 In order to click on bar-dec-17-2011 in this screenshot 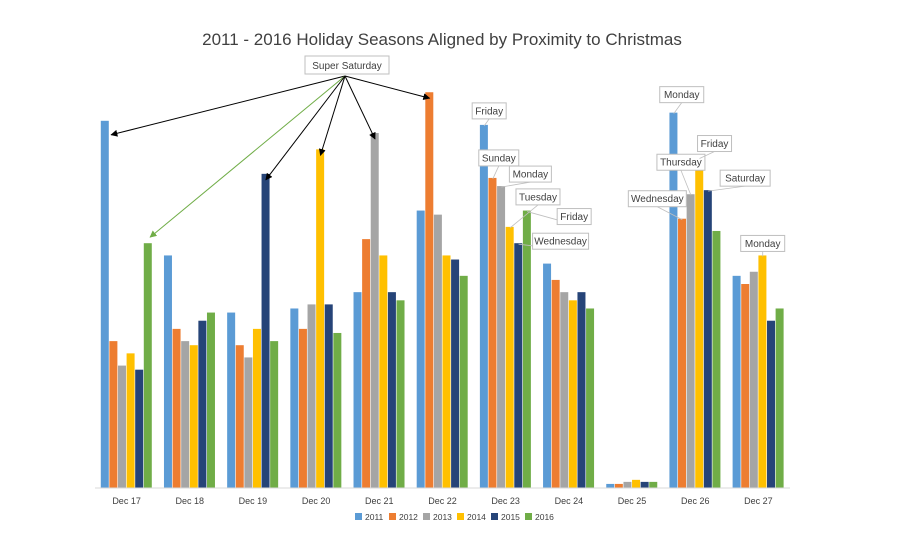, I will do `click(104, 304)`.